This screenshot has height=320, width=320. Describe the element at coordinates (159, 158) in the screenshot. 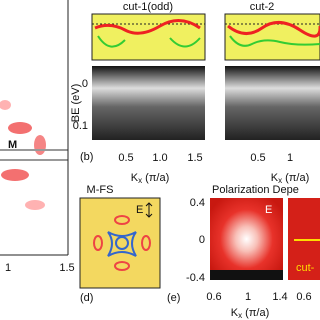

I see `tick: 1.0` at that location.